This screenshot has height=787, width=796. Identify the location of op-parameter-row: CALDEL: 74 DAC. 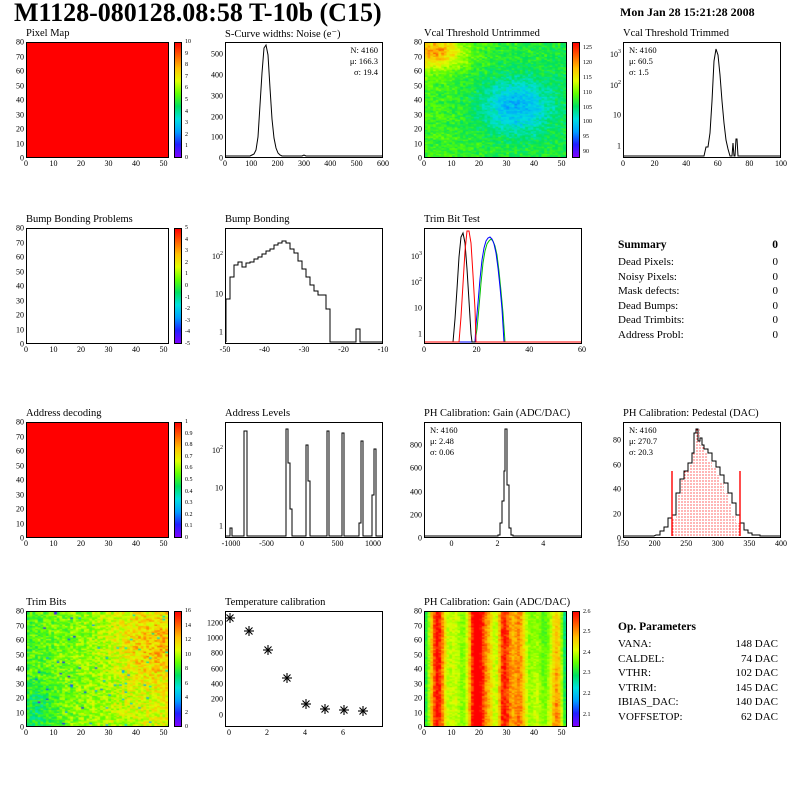
(698, 658).